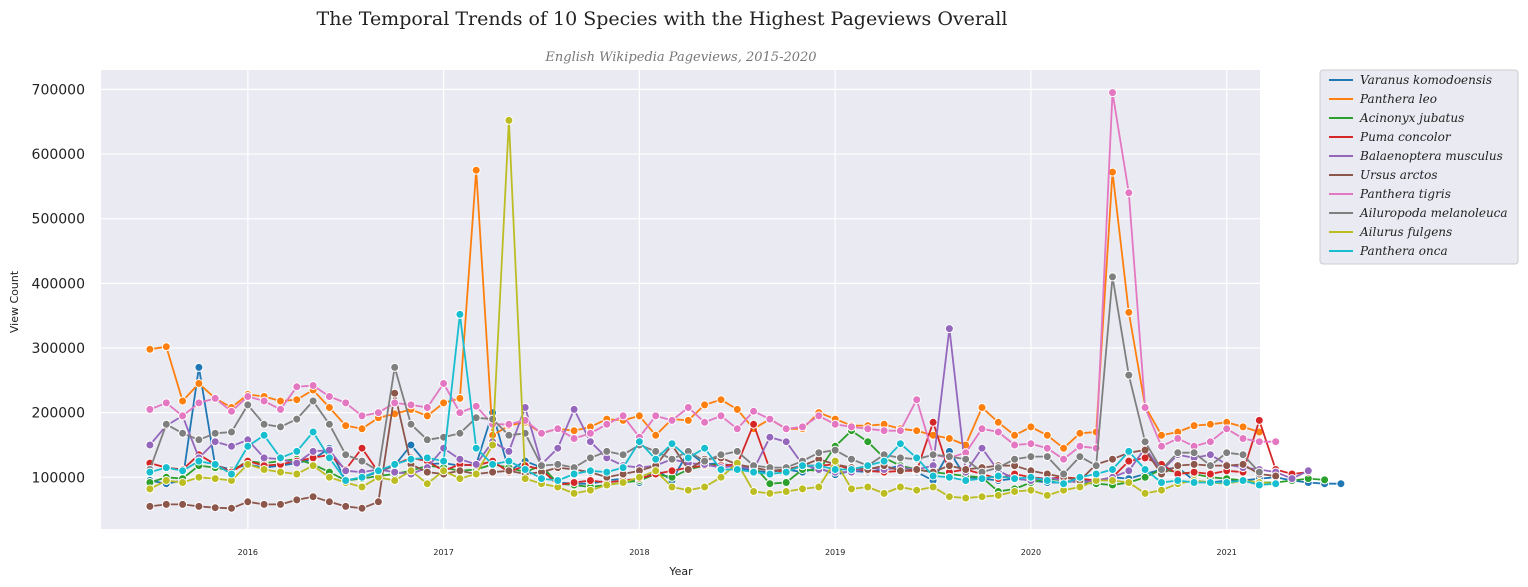 The width and height of the screenshot is (1528, 587). Describe the element at coordinates (1398, 99) in the screenshot. I see `legend-label: Panthera leo` at that location.